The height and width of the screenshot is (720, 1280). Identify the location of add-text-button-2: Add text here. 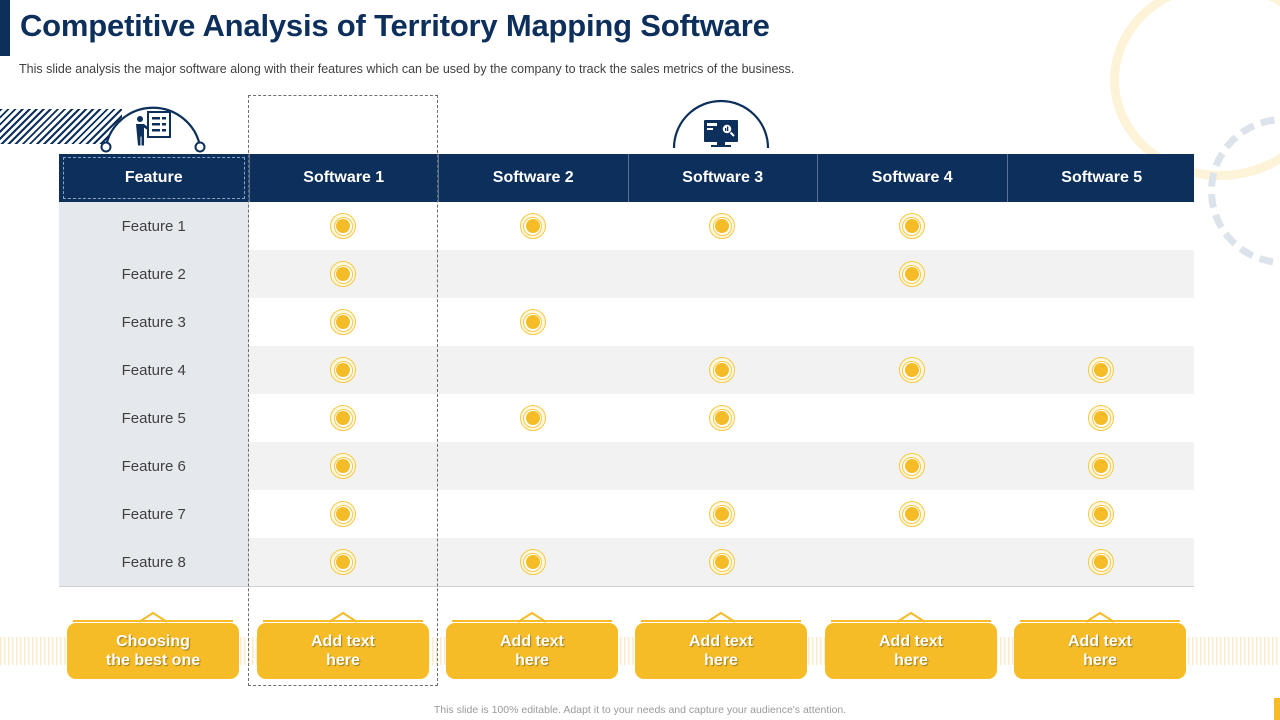
(532, 651).